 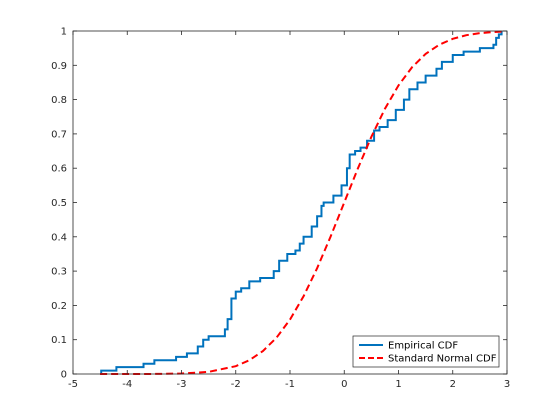 I want to click on y-tick-label: 0.7, so click(x=59, y=134).